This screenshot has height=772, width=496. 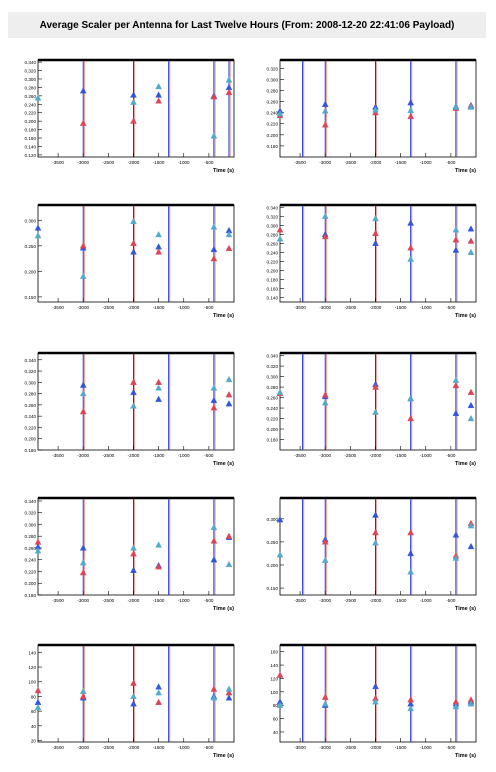 I want to click on y-tick-label: 140, so click(x=274, y=665).